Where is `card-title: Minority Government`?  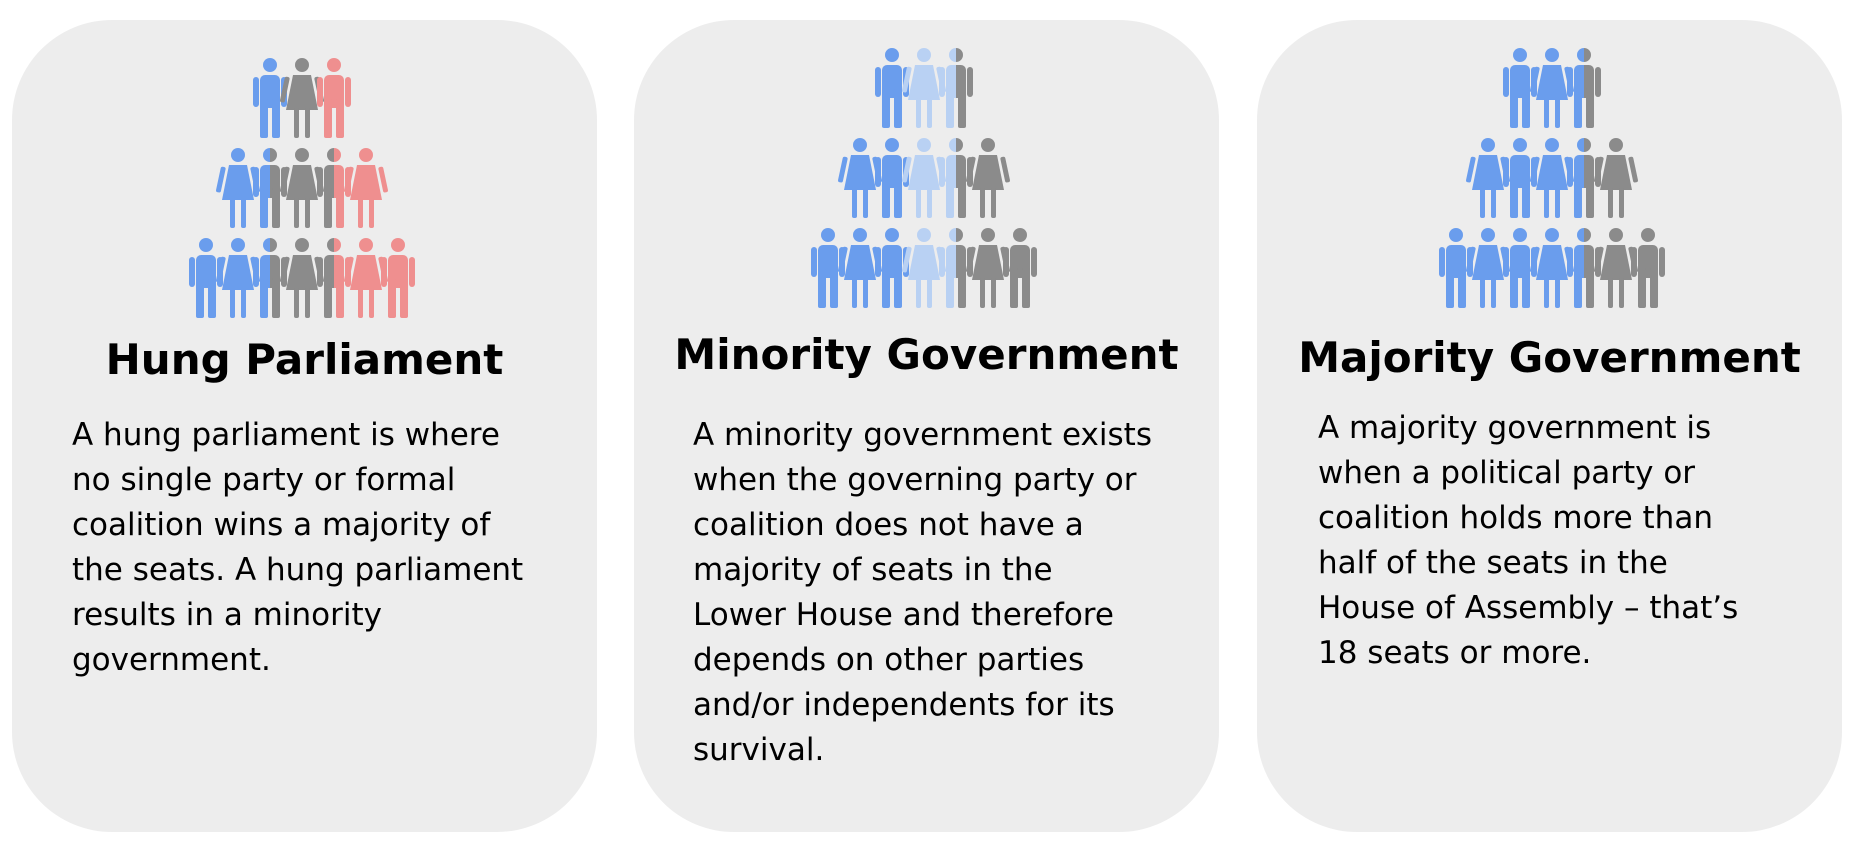
card-title: Minority Government is located at coordinates (926, 354).